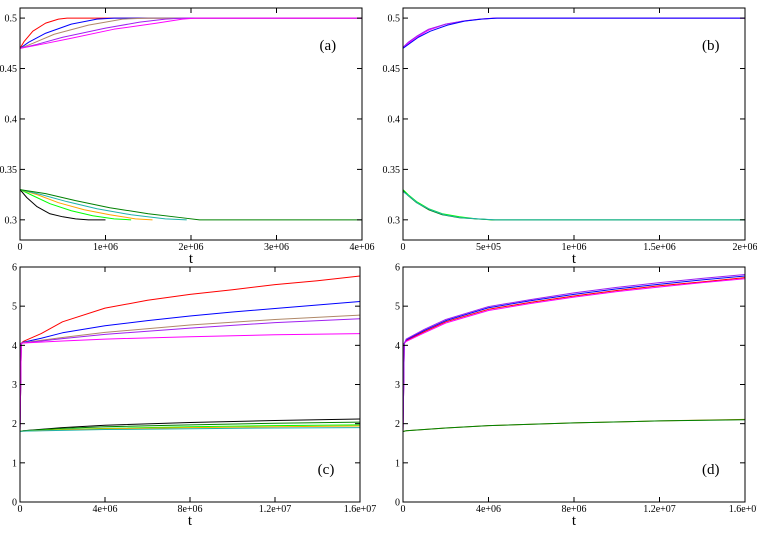 The height and width of the screenshot is (539, 757). What do you see at coordinates (327, 46) in the screenshot?
I see `panel-label: (a)` at bounding box center [327, 46].